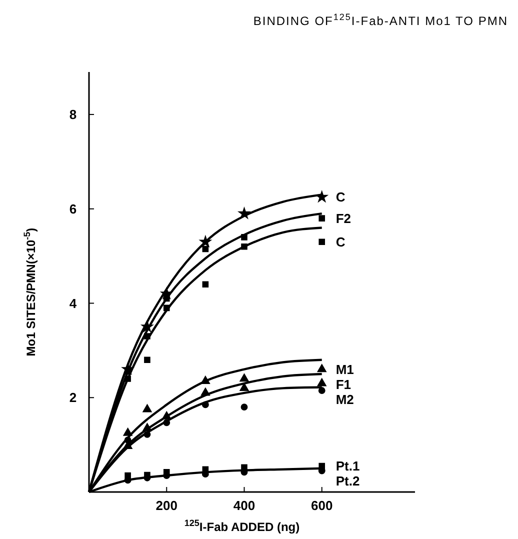 The width and height of the screenshot is (518, 539). Describe the element at coordinates (344, 384) in the screenshot. I see `series-label: F1` at that location.